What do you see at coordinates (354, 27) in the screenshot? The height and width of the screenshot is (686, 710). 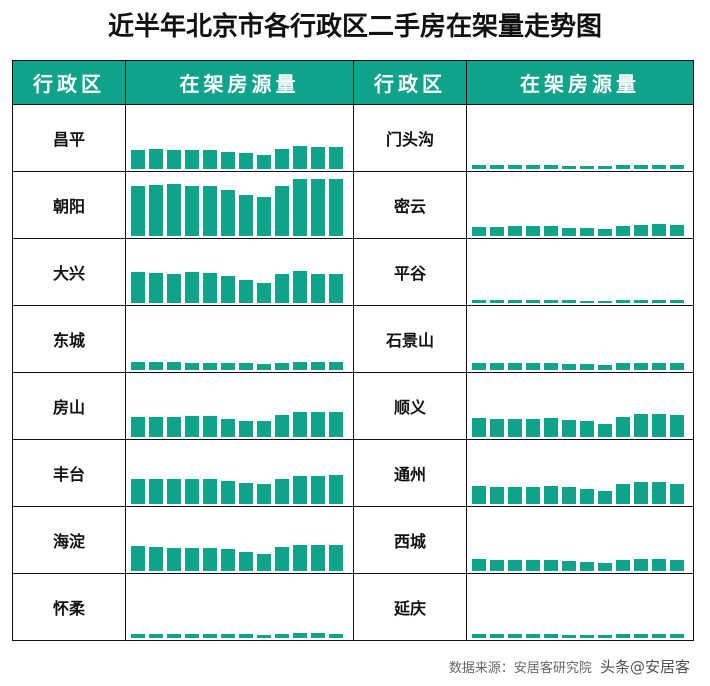 I see `chart-title: 近半年北京市各行政区二手房在架量走势图` at bounding box center [354, 27].